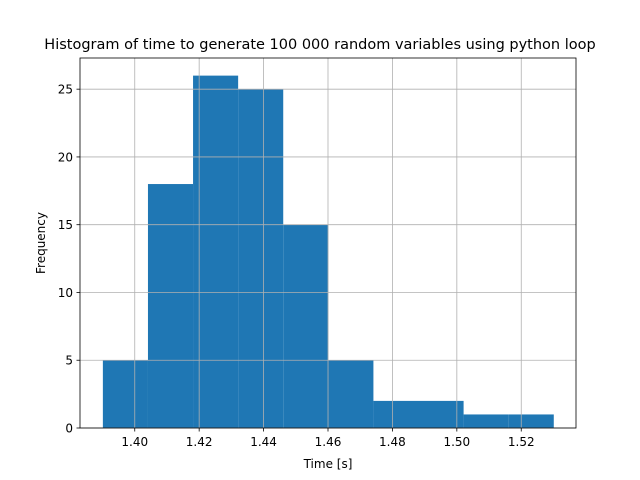 This screenshot has height=480, width=640. Describe the element at coordinates (69, 361) in the screenshot. I see `y-tick-label-2: 5` at that location.